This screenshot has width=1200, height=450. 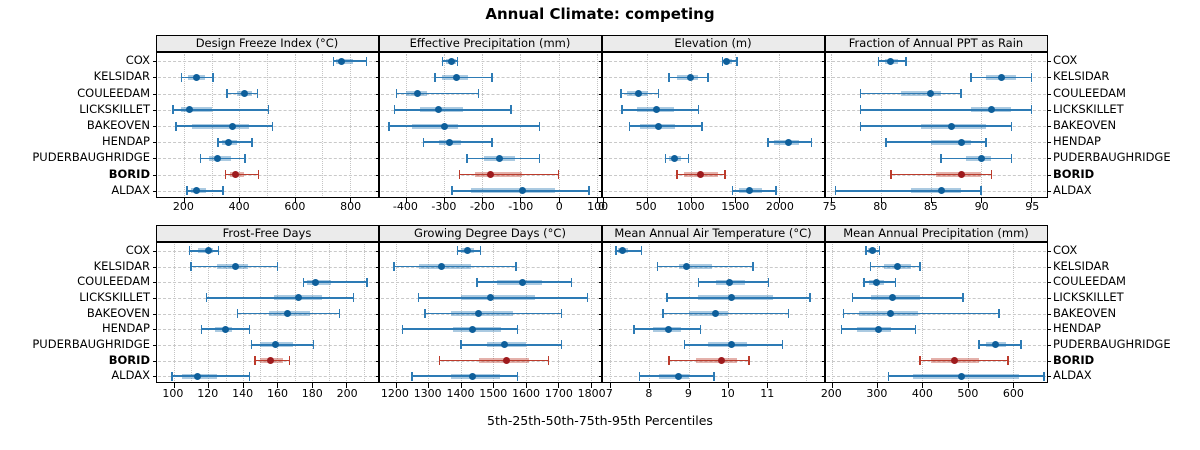 I want to click on station-label-left-borid: BORID, so click(x=129, y=359).